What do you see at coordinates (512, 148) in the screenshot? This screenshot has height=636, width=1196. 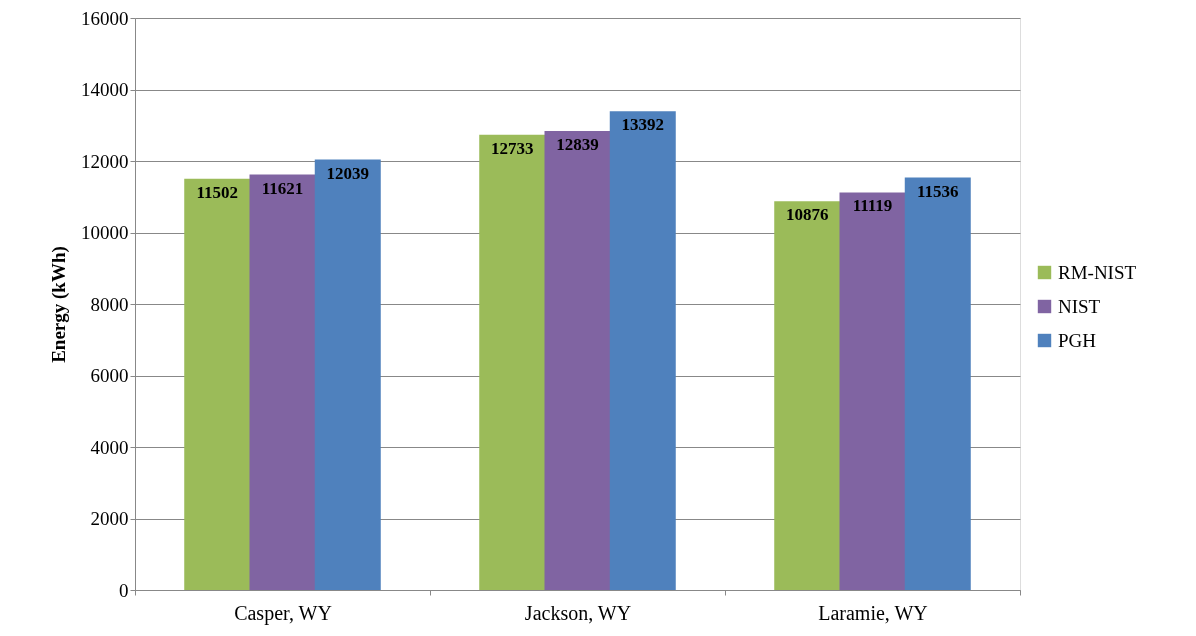 I see `data-label: 12733` at bounding box center [512, 148].